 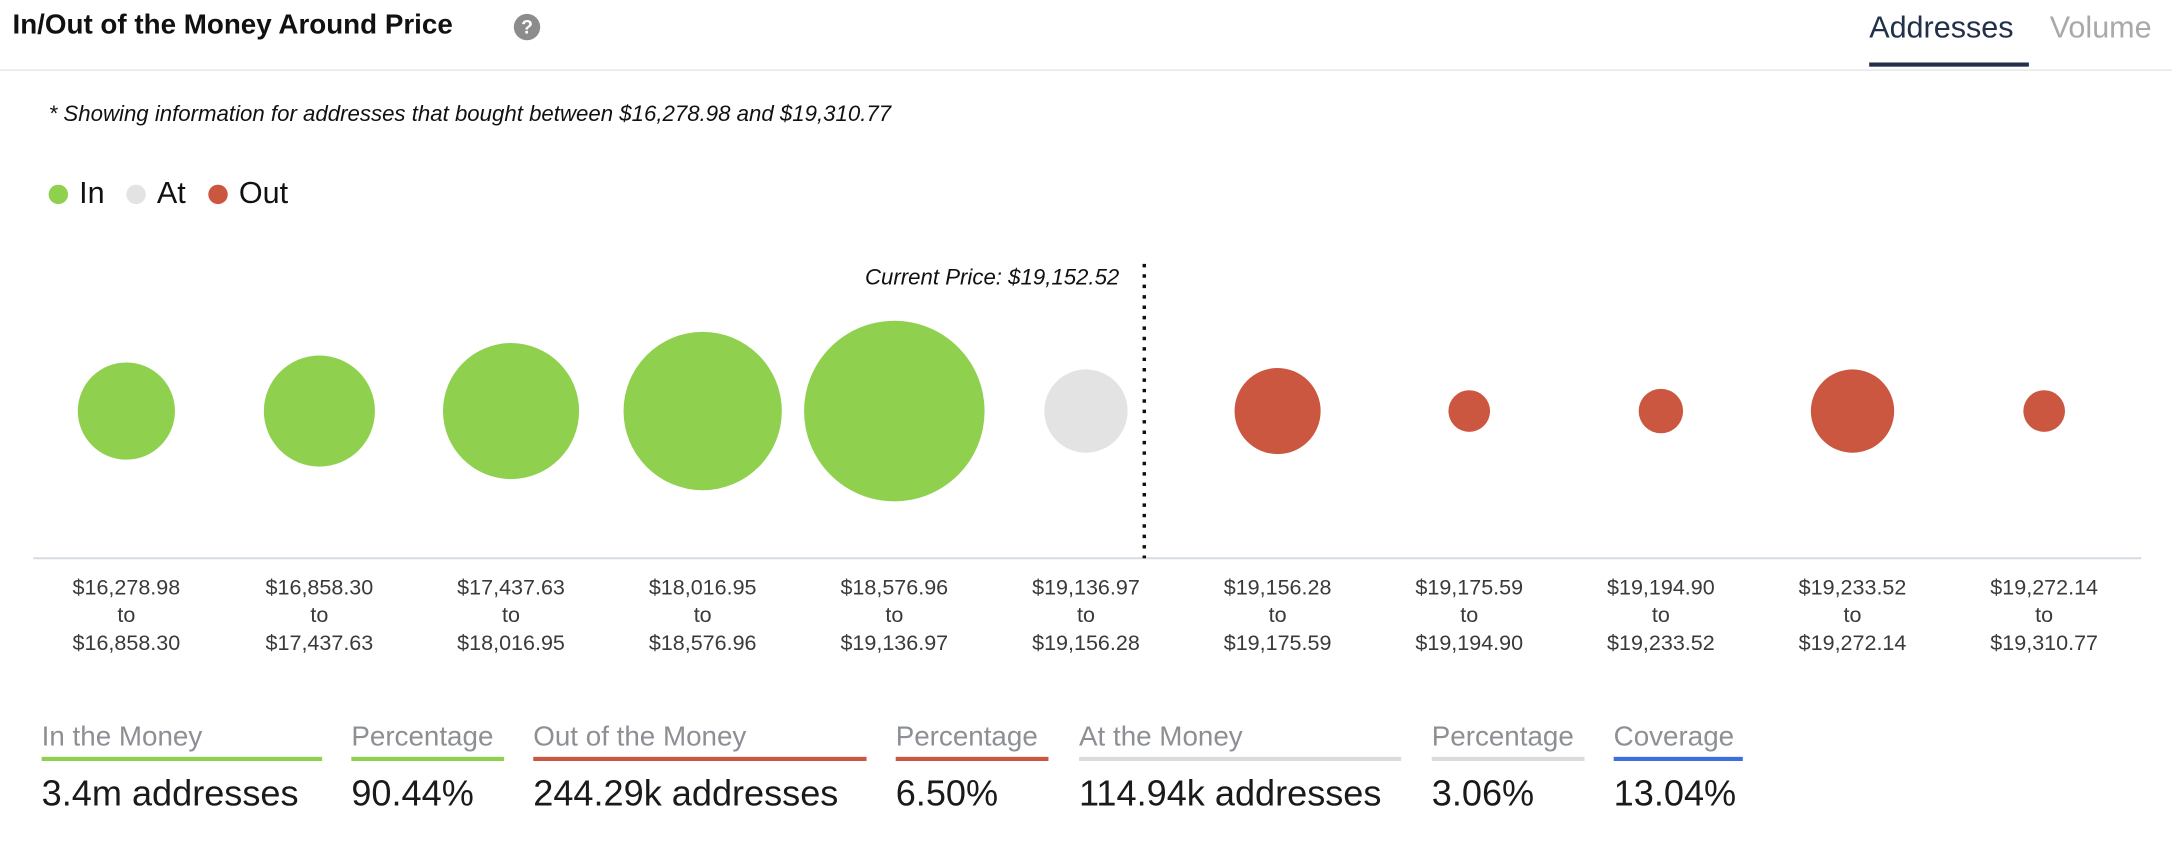 I want to click on bucket-label-8-from: $19,175.59, so click(x=1469, y=587).